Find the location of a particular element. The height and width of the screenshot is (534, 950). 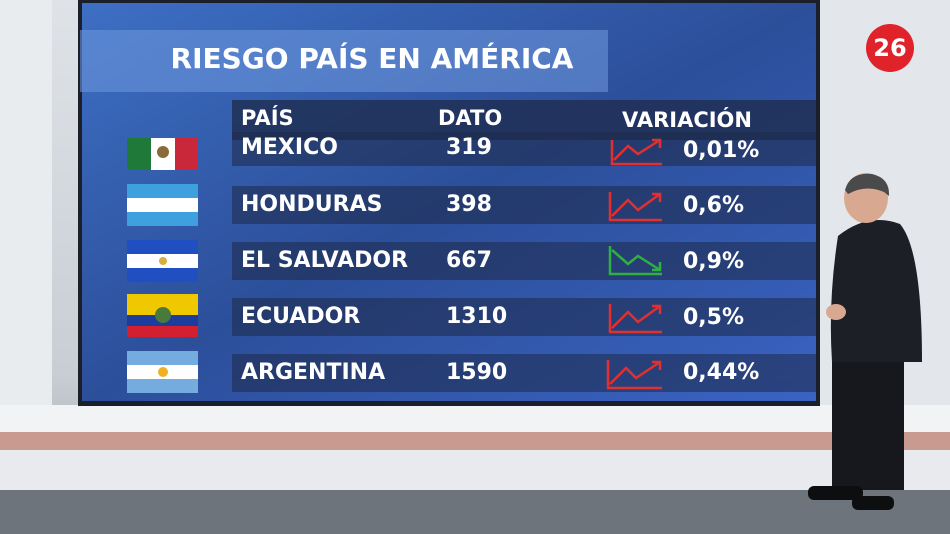

country: ECUADOR is located at coordinates (300, 316).